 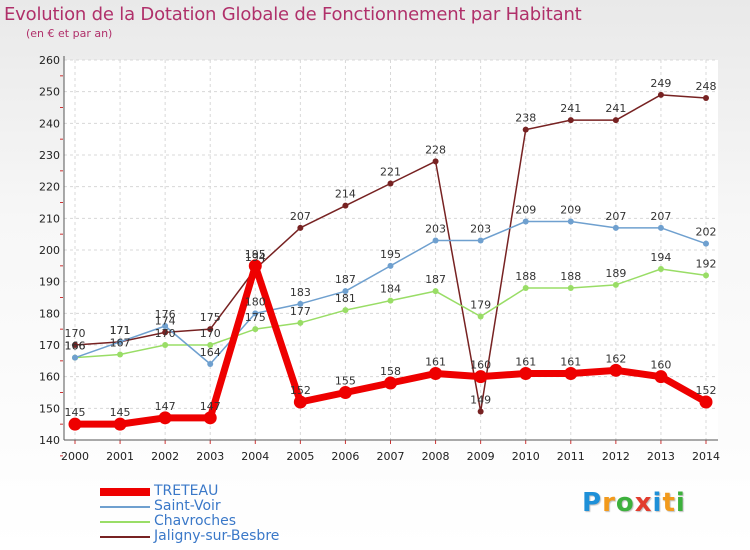 What do you see at coordinates (49, 218) in the screenshot?
I see `y-tick-label: 210` at bounding box center [49, 218].